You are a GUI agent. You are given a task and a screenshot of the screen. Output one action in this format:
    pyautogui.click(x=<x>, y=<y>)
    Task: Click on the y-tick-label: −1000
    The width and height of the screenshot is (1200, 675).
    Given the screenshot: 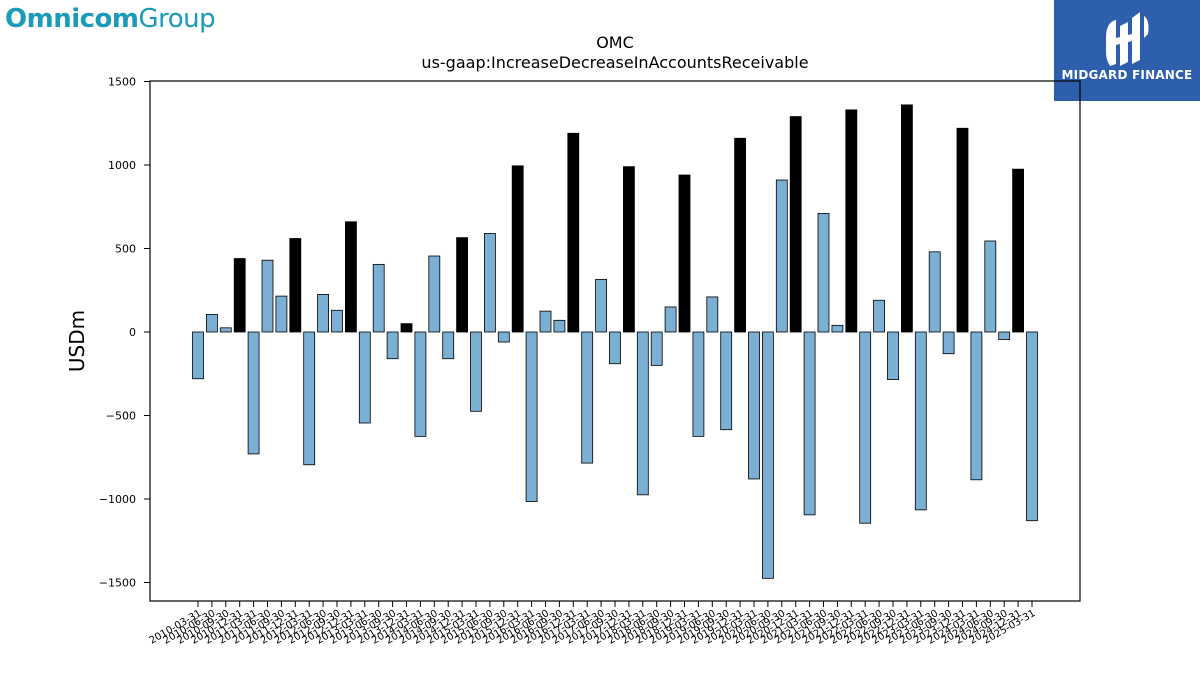 What is the action you would take?
    pyautogui.click(x=117, y=499)
    